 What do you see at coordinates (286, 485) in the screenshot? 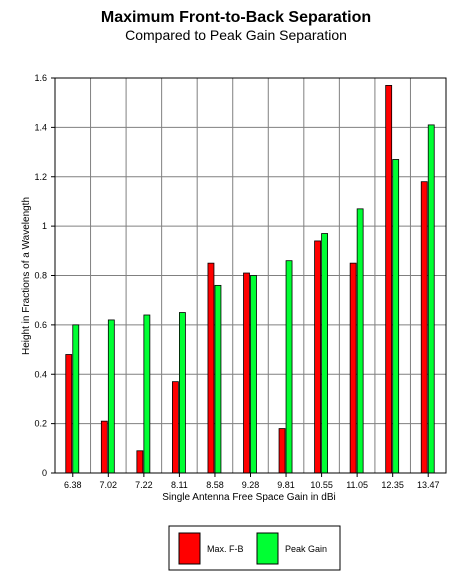
I see `x-tick-label: 9.81` at bounding box center [286, 485].